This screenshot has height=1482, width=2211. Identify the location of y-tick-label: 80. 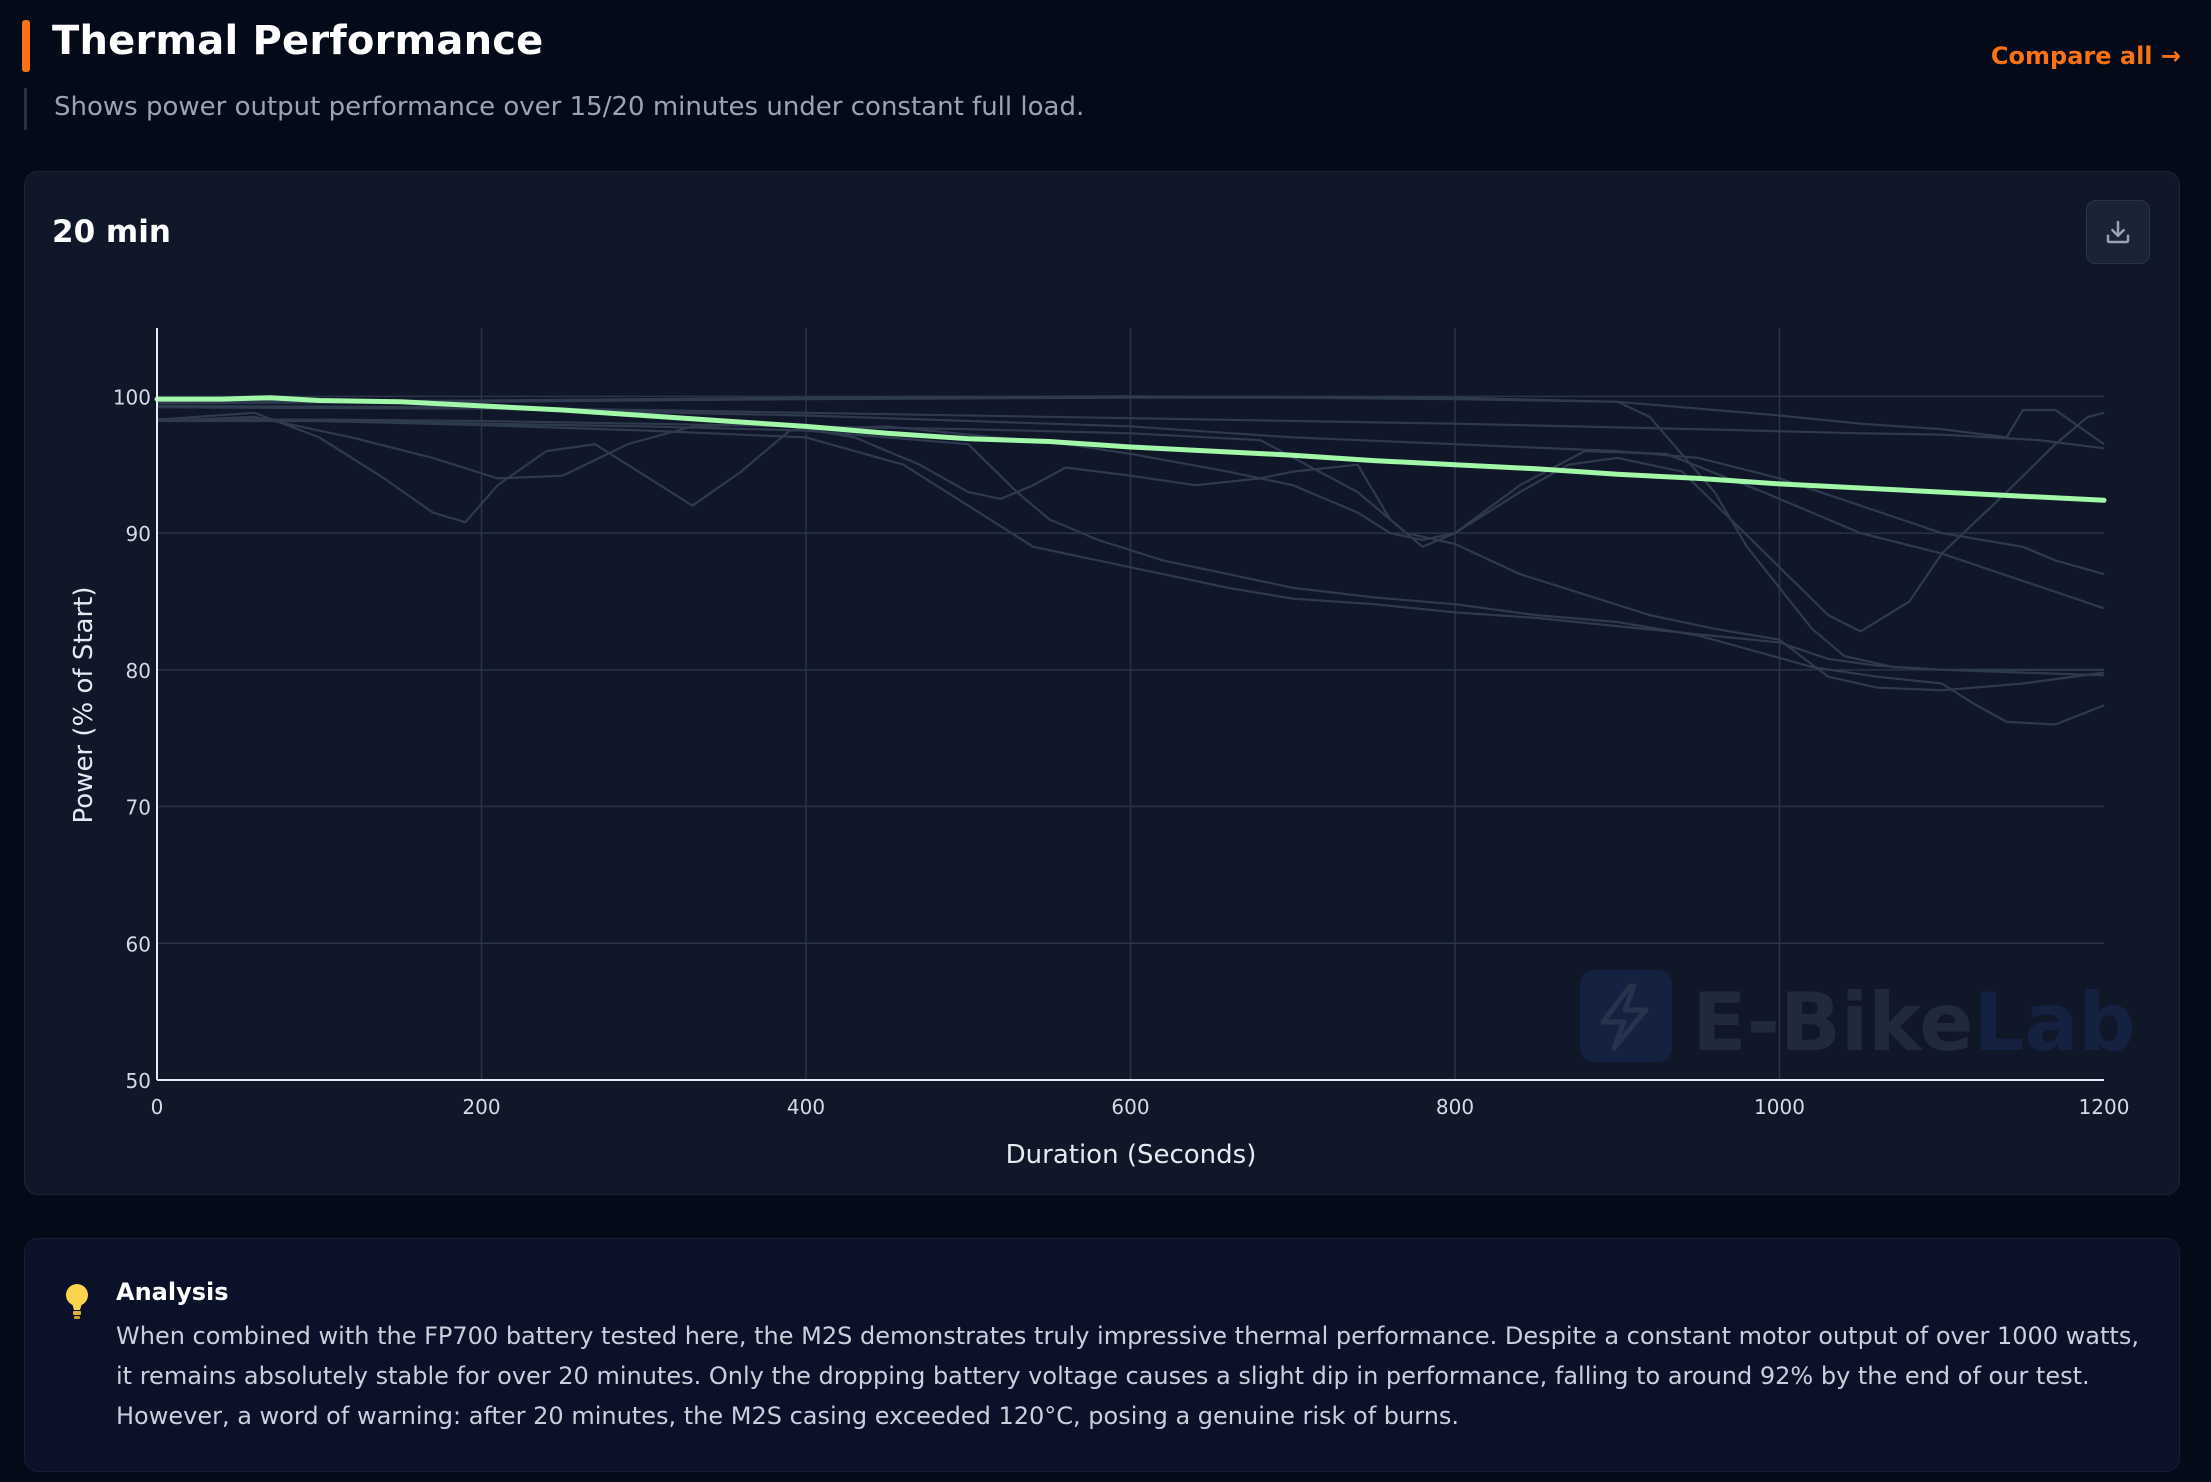
(138, 671).